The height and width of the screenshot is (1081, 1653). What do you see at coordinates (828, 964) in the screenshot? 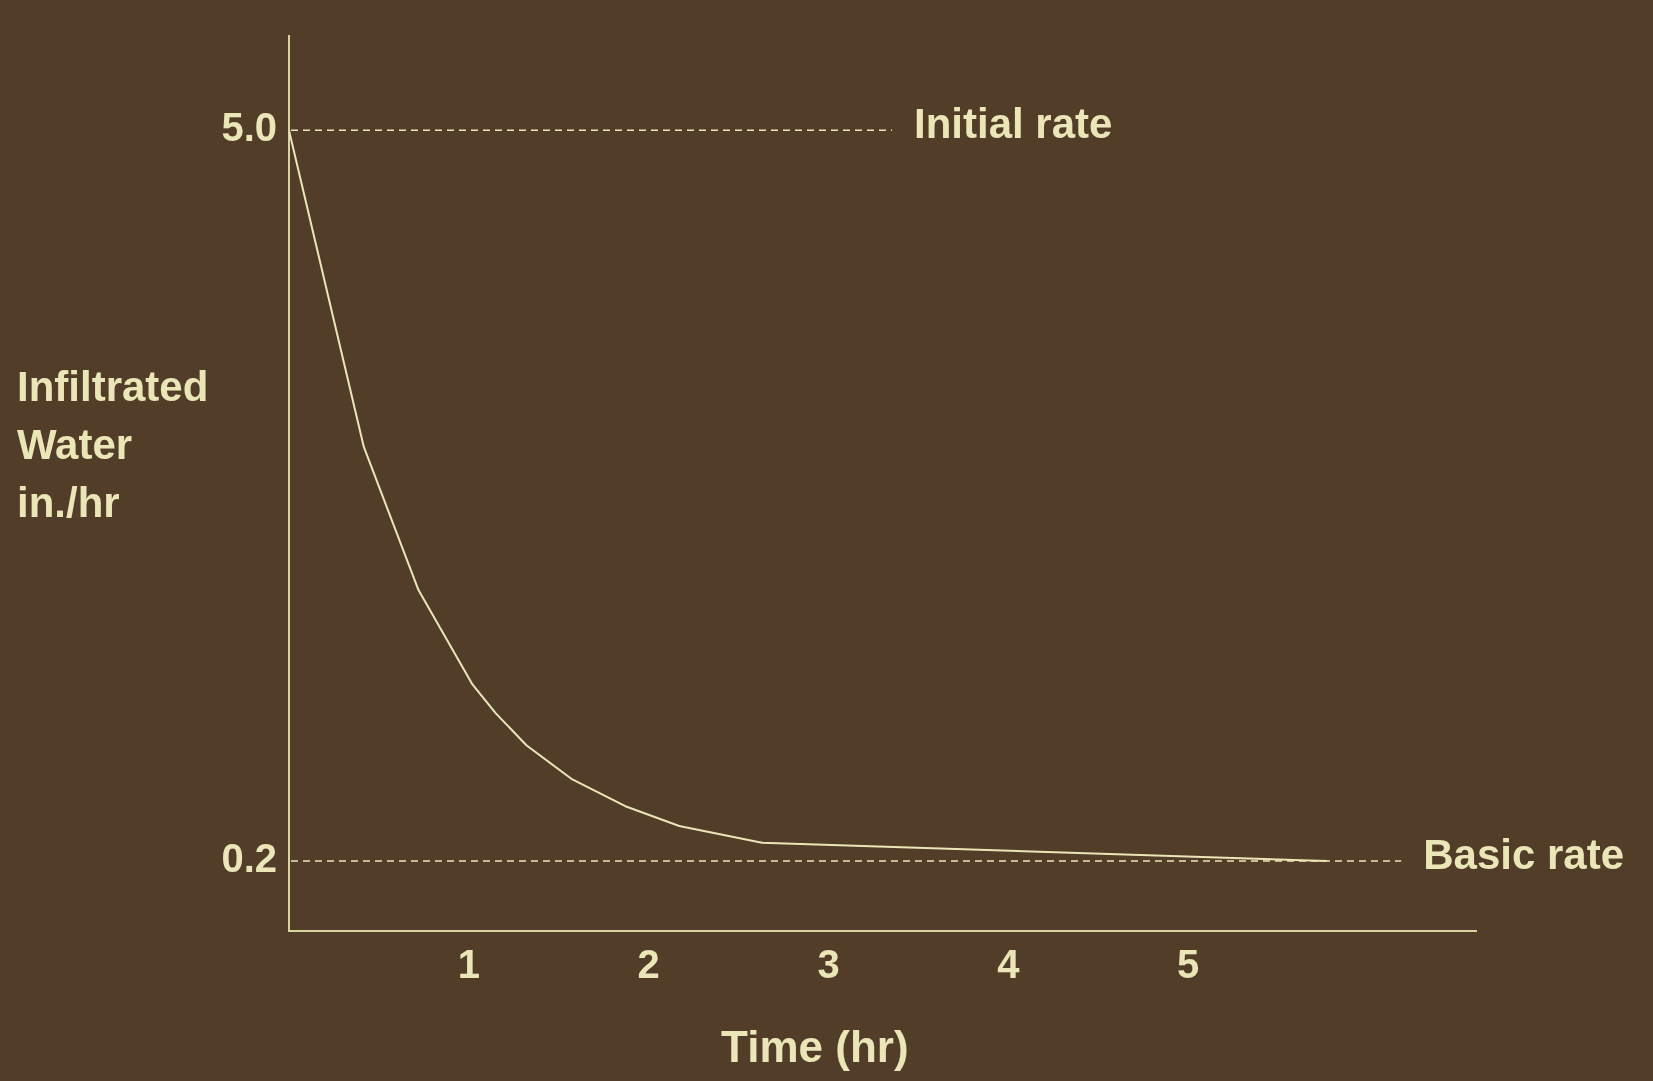
I see `x-tick-label: 3` at bounding box center [828, 964].